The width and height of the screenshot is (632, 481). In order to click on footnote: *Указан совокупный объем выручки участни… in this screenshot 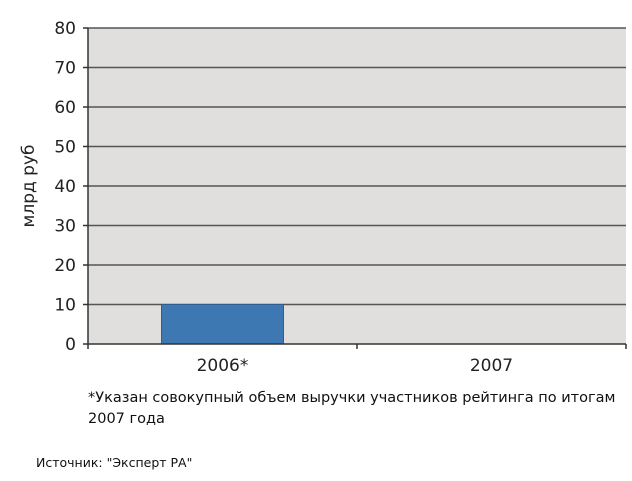, I will do `click(352, 408)`.